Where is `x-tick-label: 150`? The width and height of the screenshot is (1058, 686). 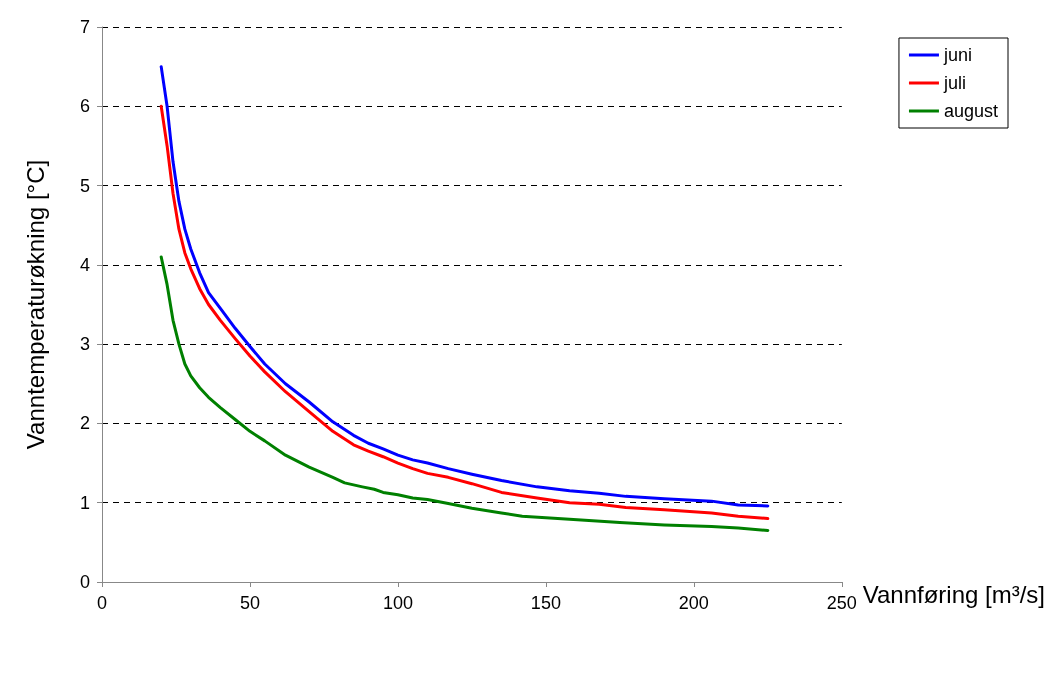
x-tick-label: 150 is located at coordinates (545, 603).